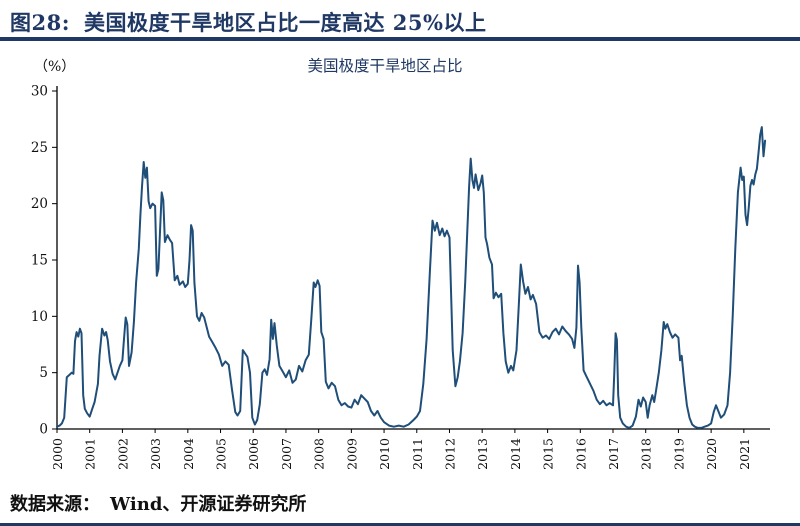  What do you see at coordinates (188, 454) in the screenshot?
I see `svg-text: 2004` at bounding box center [188, 454].